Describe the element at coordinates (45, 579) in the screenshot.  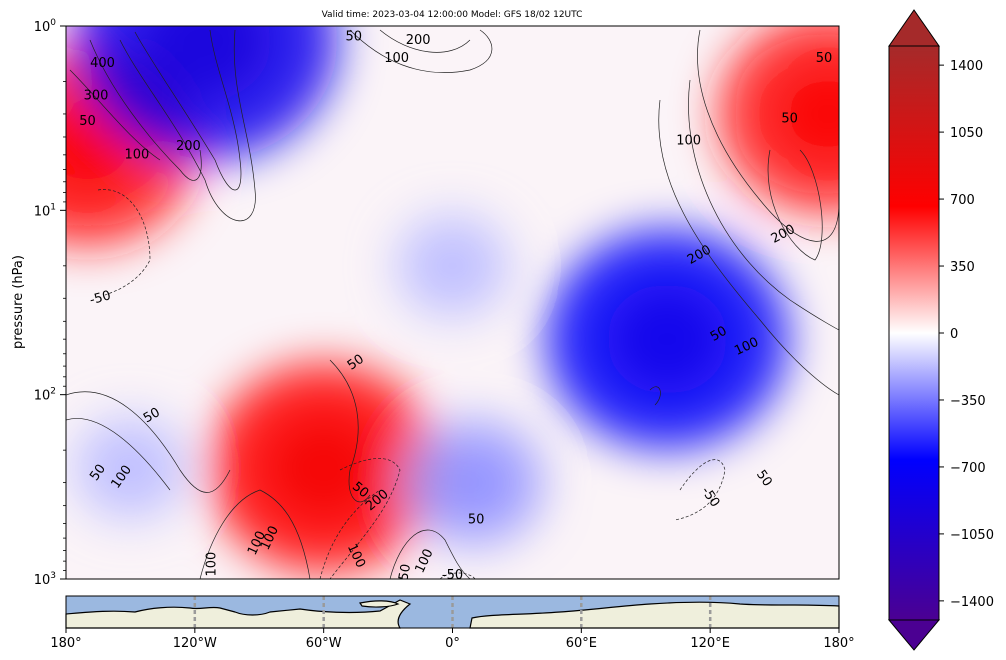
I see `y-tick-label: 10³` at that location.